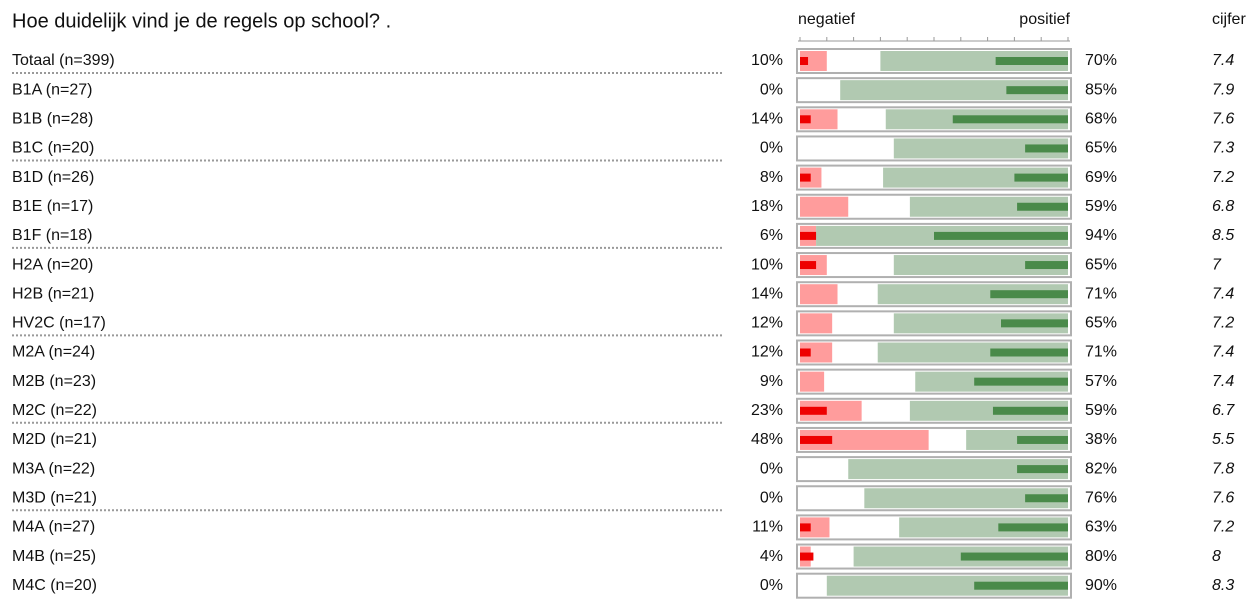 Image resolution: width=1258 pixels, height=599 pixels. What do you see at coordinates (1101, 60) in the screenshot?
I see `positive-label: 70%` at bounding box center [1101, 60].